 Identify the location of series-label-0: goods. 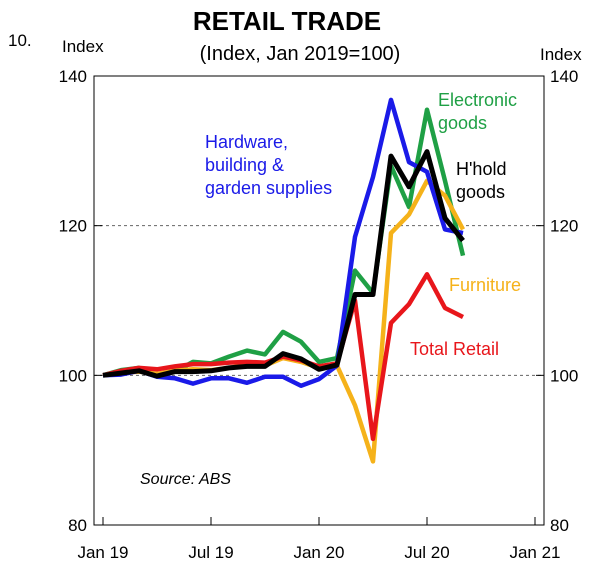
(462, 123).